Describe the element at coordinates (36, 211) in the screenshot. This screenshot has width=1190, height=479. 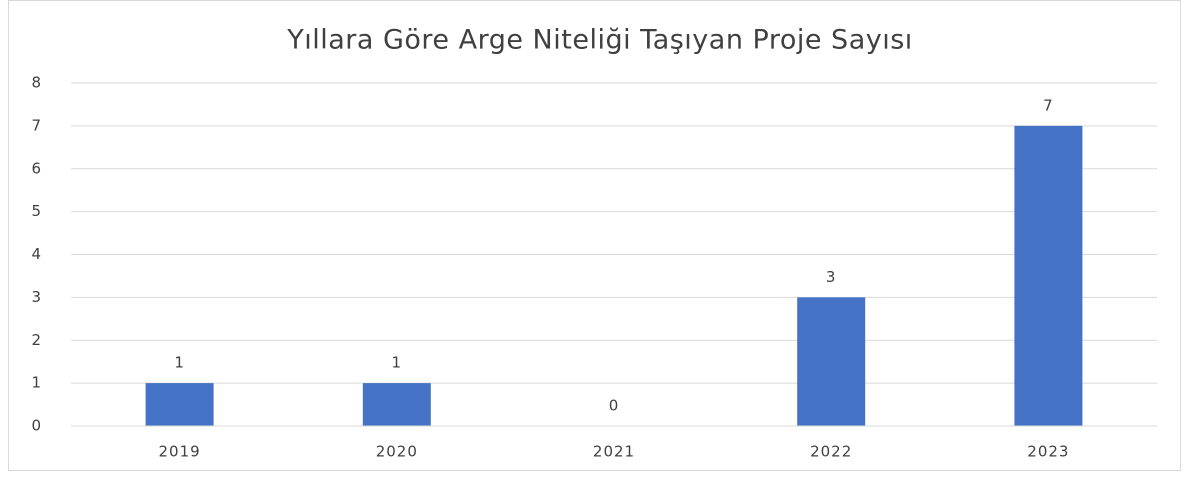
I see `y-tick-label: 5` at that location.